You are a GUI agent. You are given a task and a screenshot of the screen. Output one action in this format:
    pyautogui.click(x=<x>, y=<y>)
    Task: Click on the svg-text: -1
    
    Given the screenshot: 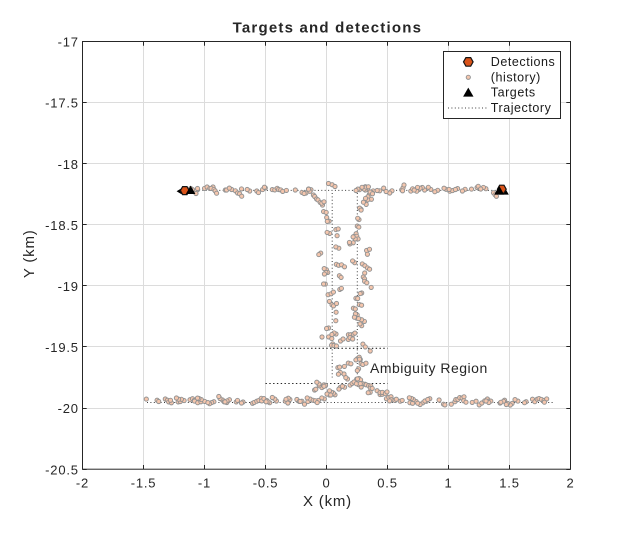 What is the action you would take?
    pyautogui.click(x=204, y=483)
    